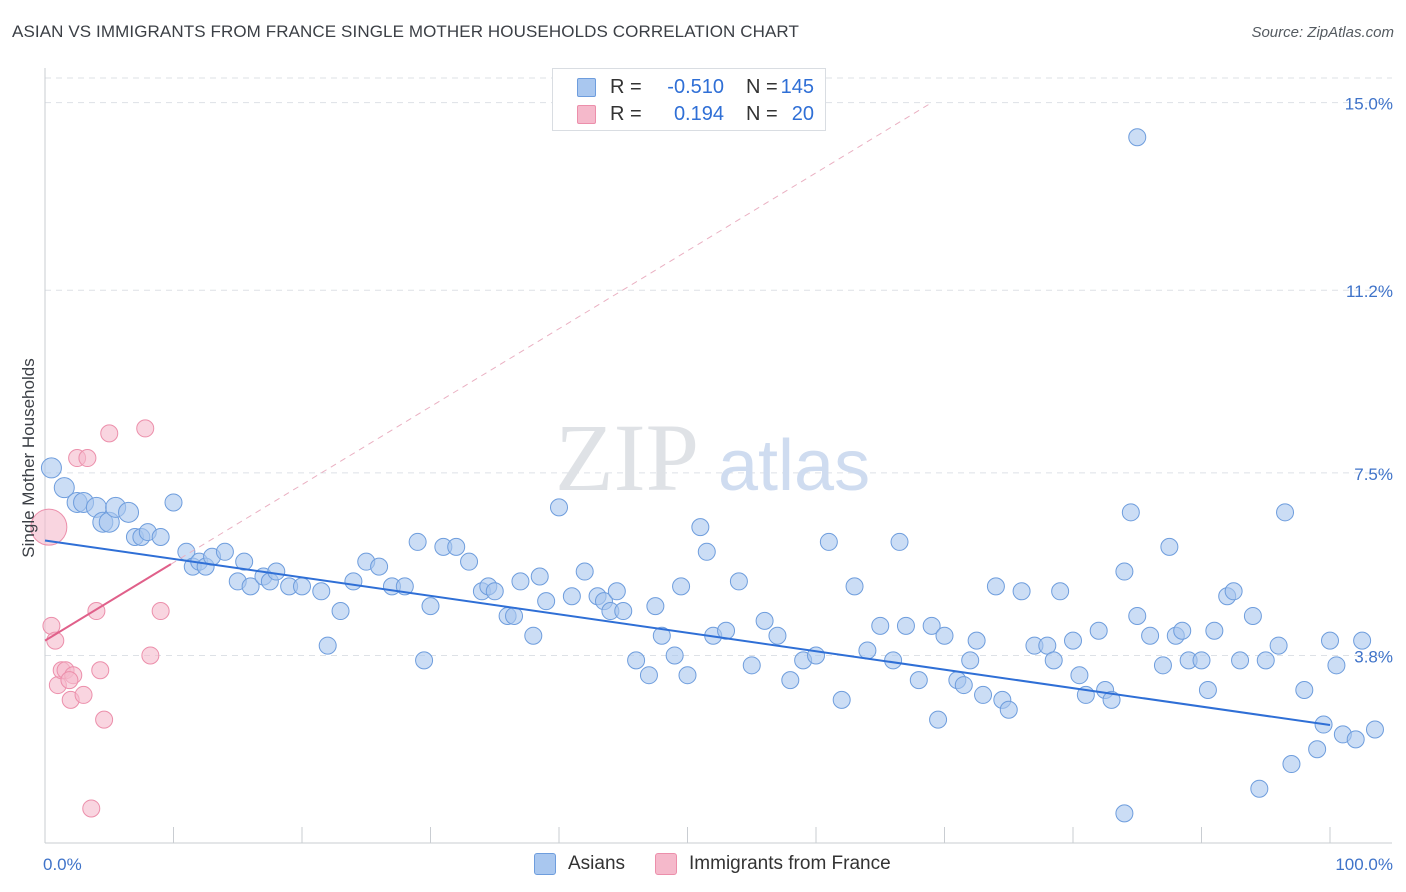  I want to click on y-tick-label: 7.5%, so click(1373, 474).